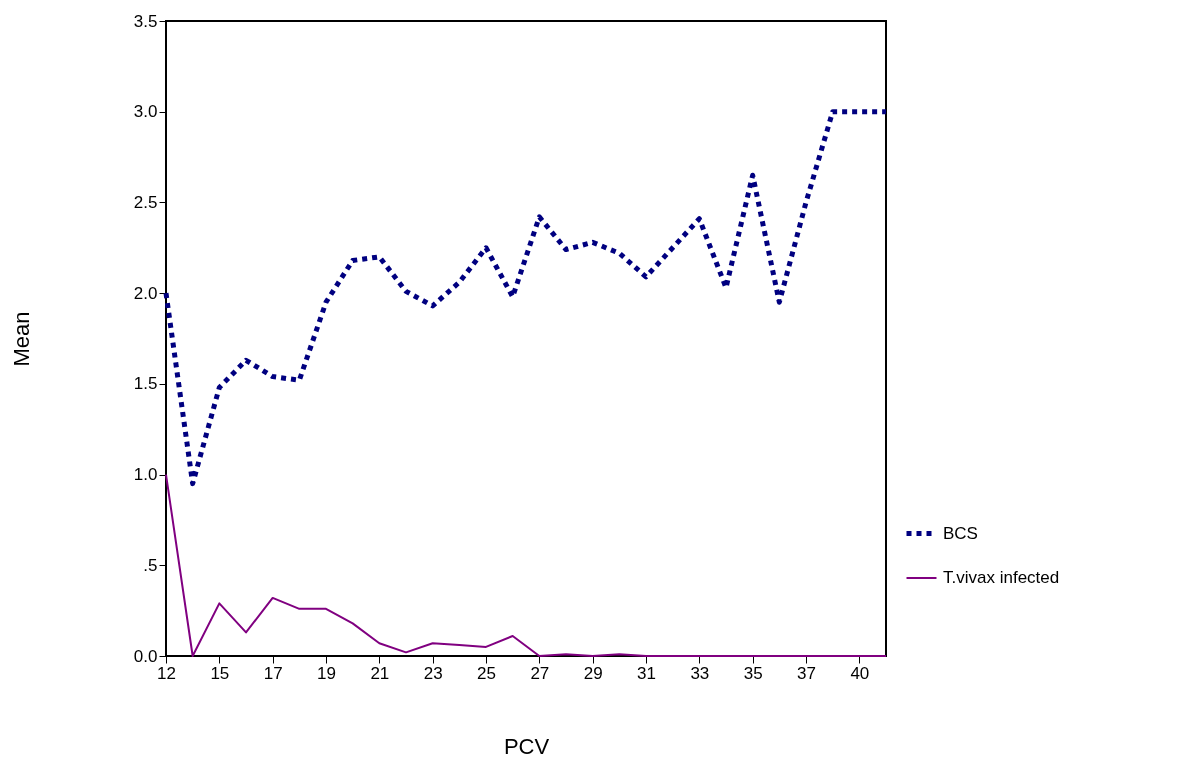 The height and width of the screenshot is (782, 1183). What do you see at coordinates (700, 673) in the screenshot?
I see `x-tick-label: 33` at bounding box center [700, 673].